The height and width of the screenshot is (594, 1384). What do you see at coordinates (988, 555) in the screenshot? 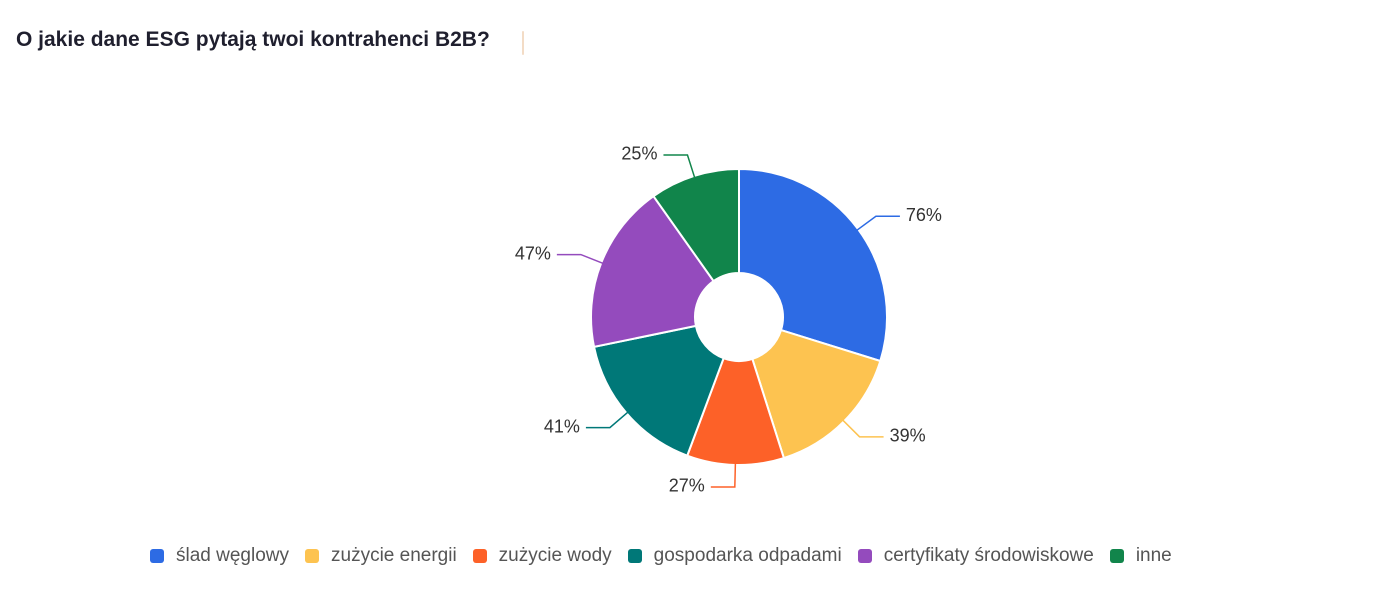
I see `legend-label: certyfikaty środowiskowe` at bounding box center [988, 555].